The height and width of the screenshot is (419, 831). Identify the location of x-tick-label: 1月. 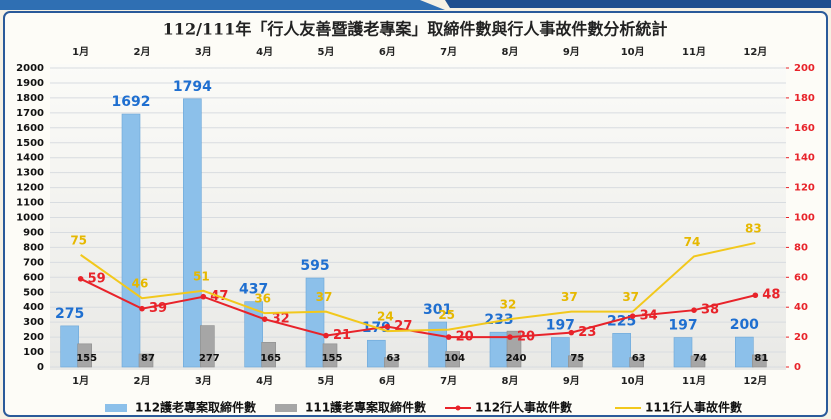
(80, 381).